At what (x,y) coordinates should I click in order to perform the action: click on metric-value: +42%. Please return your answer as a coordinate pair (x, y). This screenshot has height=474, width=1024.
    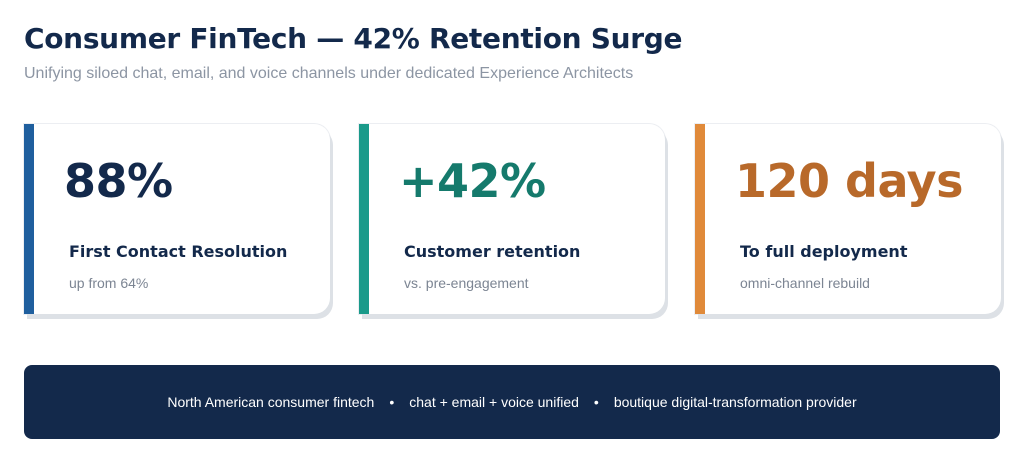
    Looking at the image, I should click on (472, 181).